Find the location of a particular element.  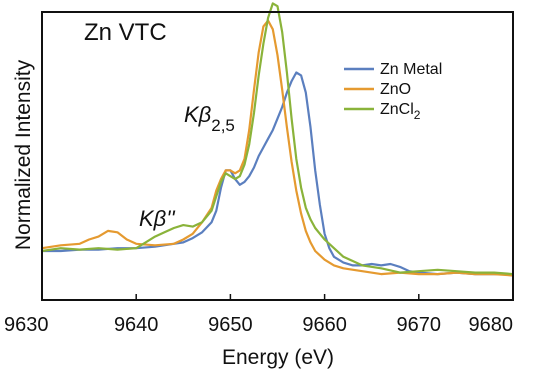

legend-label-zncl2: ZnCl2 is located at coordinates (400, 111).